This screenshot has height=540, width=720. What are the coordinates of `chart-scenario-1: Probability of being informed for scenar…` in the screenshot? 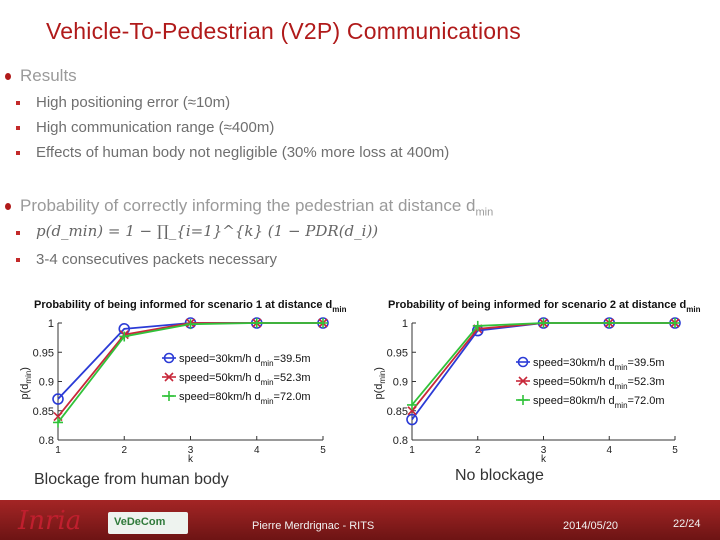 It's located at (183, 381).